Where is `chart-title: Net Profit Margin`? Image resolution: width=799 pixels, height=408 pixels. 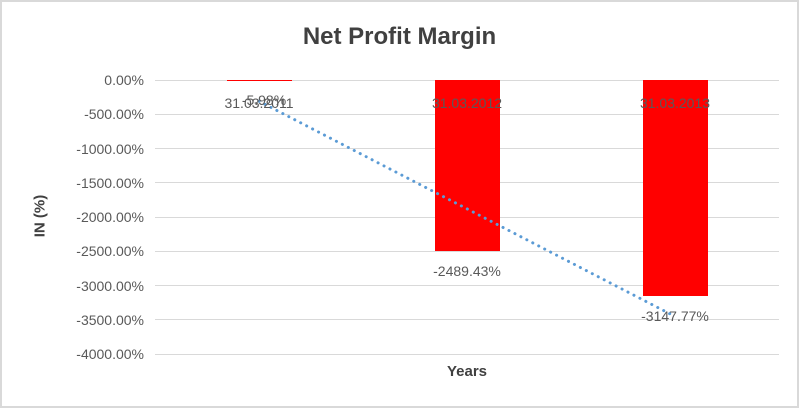 chart-title: Net Profit Margin is located at coordinates (399, 36).